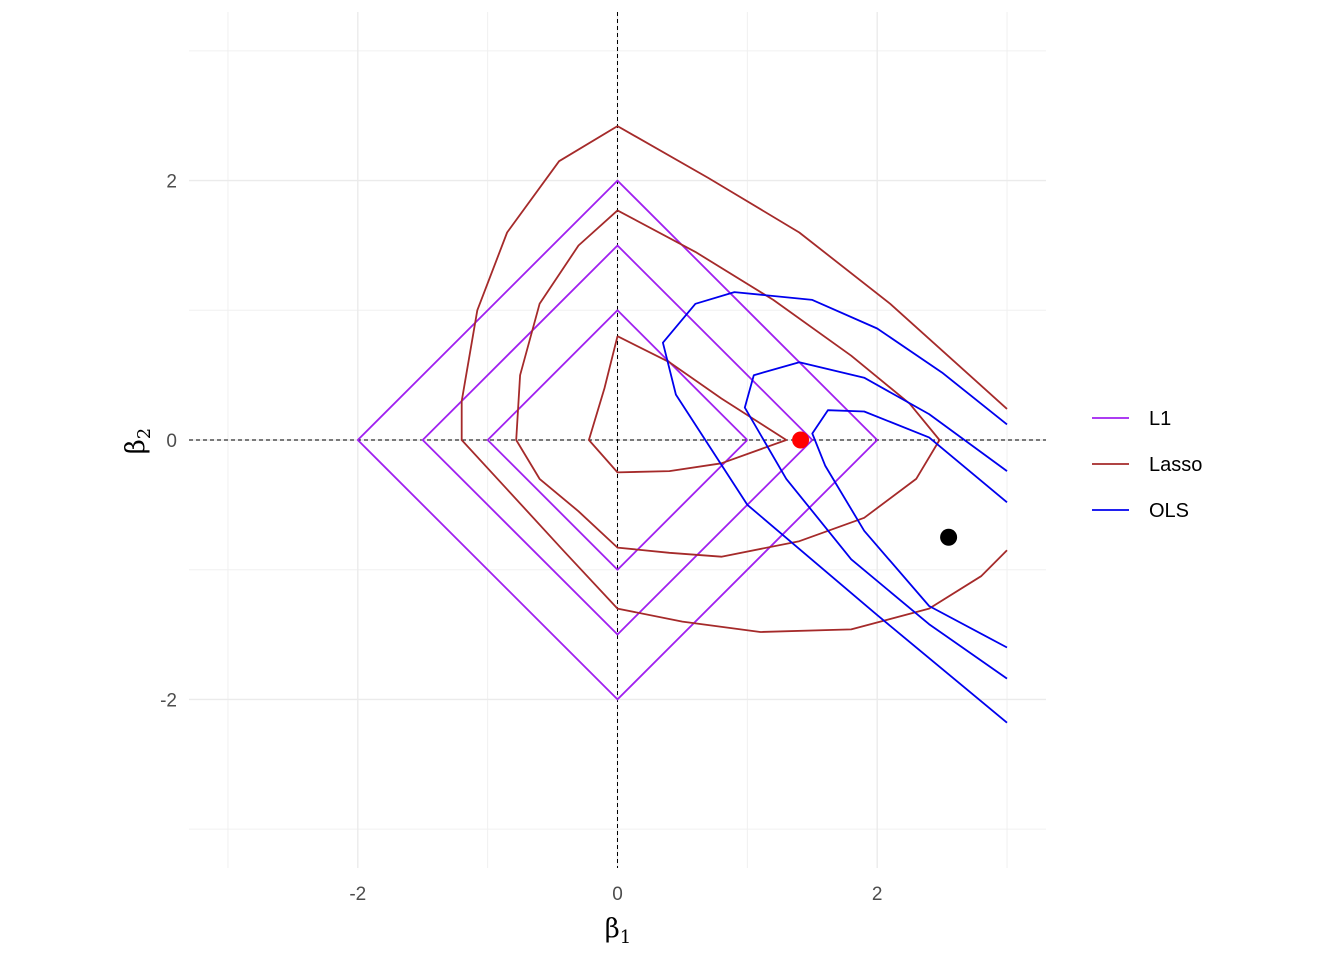 The width and height of the screenshot is (1344, 960). I want to click on x-tick-label: -2, so click(357, 894).